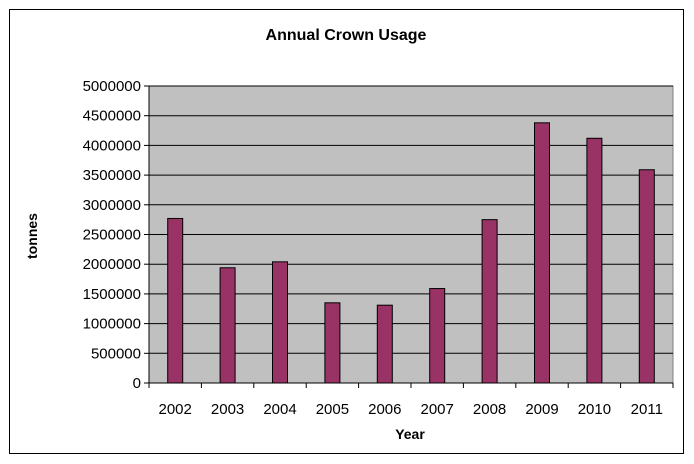  I want to click on x-tick-label: 2010, so click(594, 409).